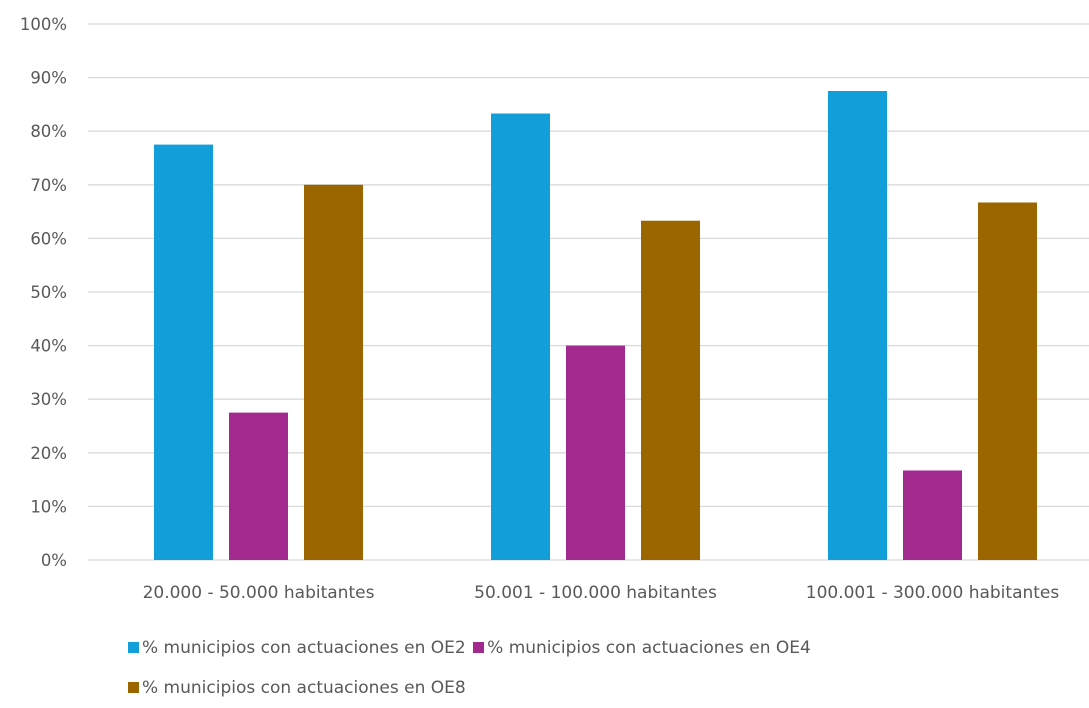 This screenshot has height=708, width=1089. What do you see at coordinates (48, 131) in the screenshot?
I see `y-tick-label: 80%` at bounding box center [48, 131].